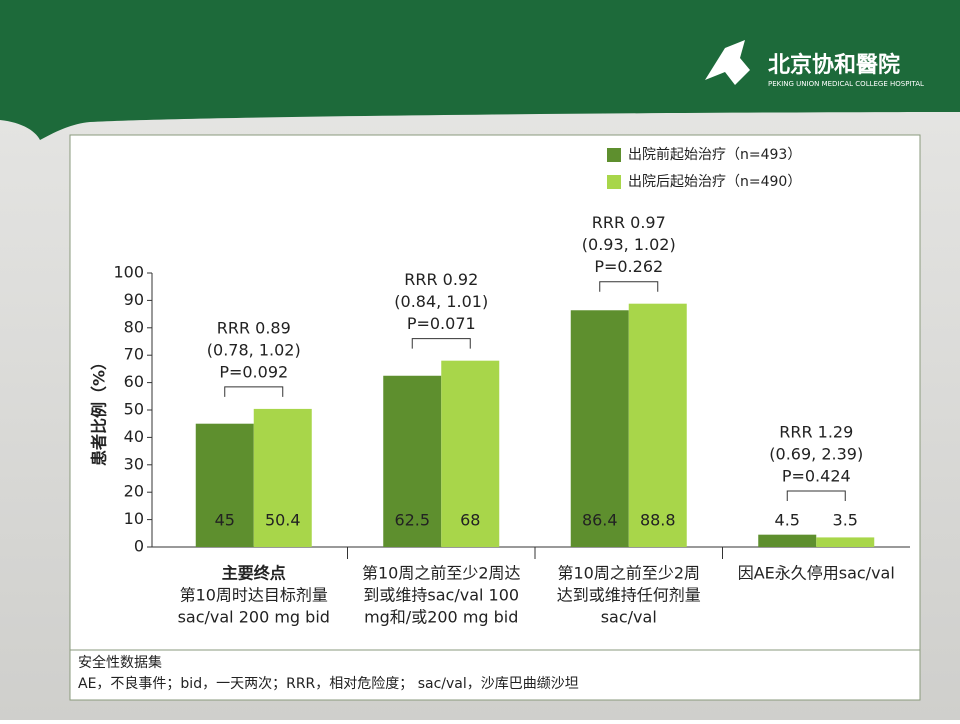  I want to click on y-tick-label: 30, so click(134, 463).